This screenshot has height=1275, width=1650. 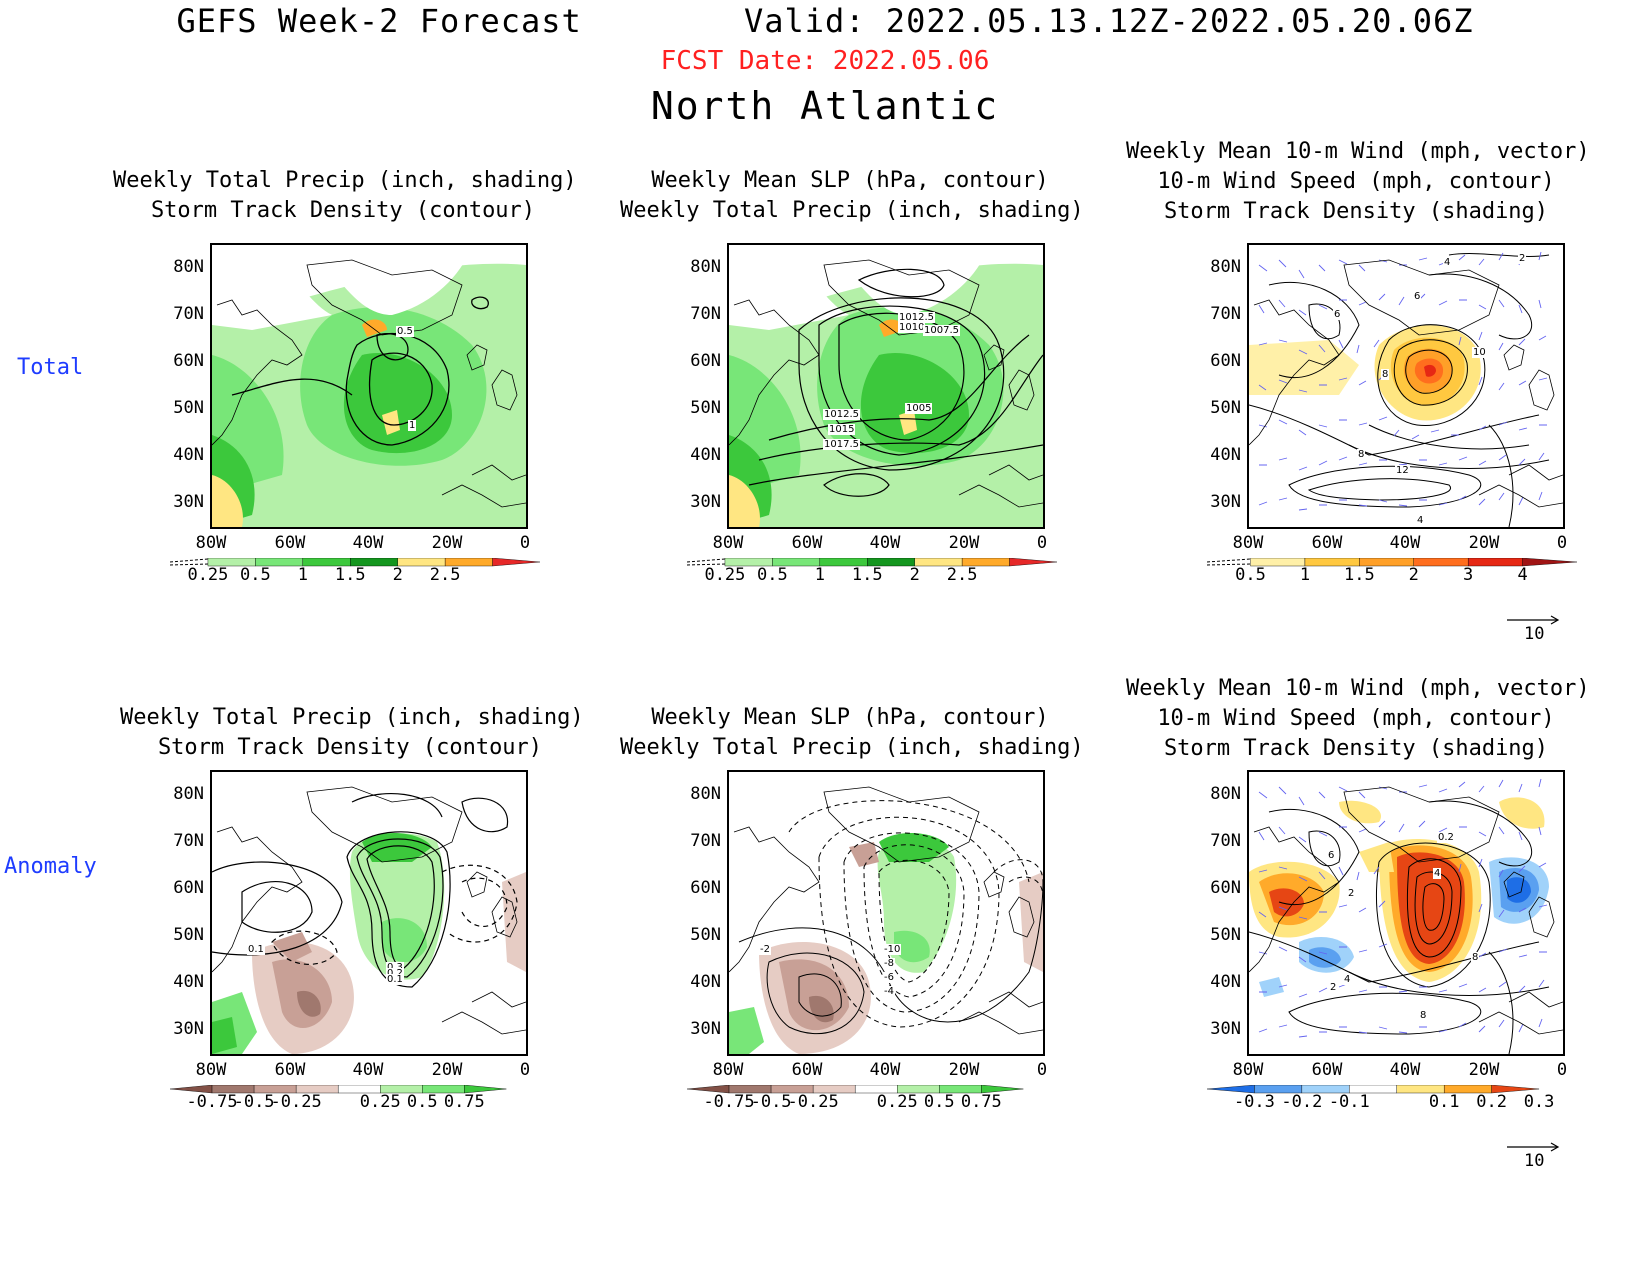 What do you see at coordinates (889, 963) in the screenshot?
I see `contour-label: -8` at bounding box center [889, 963].